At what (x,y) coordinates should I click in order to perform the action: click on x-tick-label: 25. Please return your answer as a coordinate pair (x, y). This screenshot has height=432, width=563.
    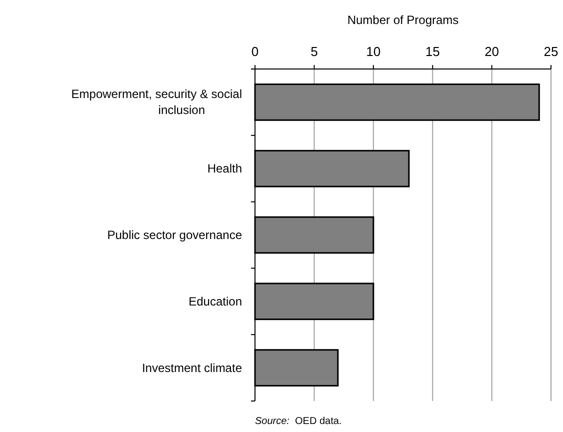
    Looking at the image, I should click on (551, 51).